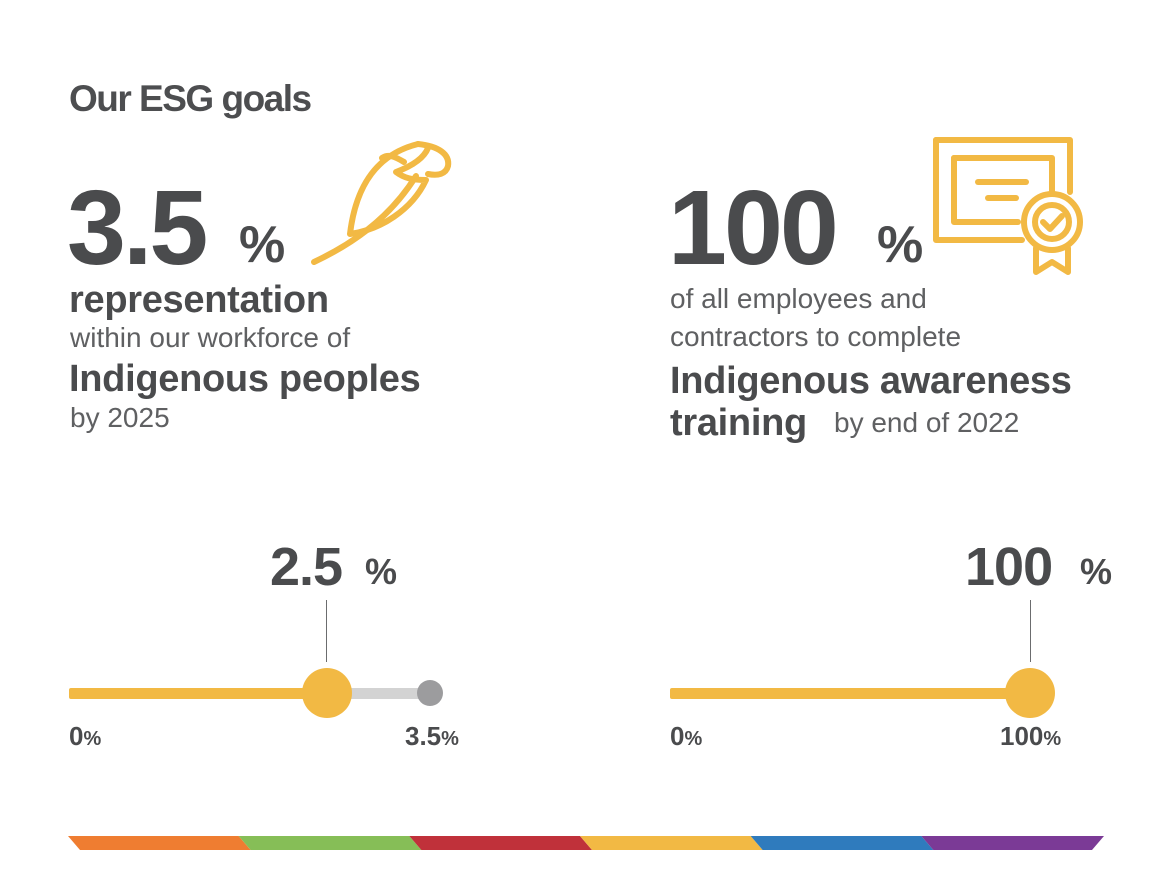 The width and height of the screenshot is (1158, 882). I want to click on representation-current-unit: %, so click(381, 571).